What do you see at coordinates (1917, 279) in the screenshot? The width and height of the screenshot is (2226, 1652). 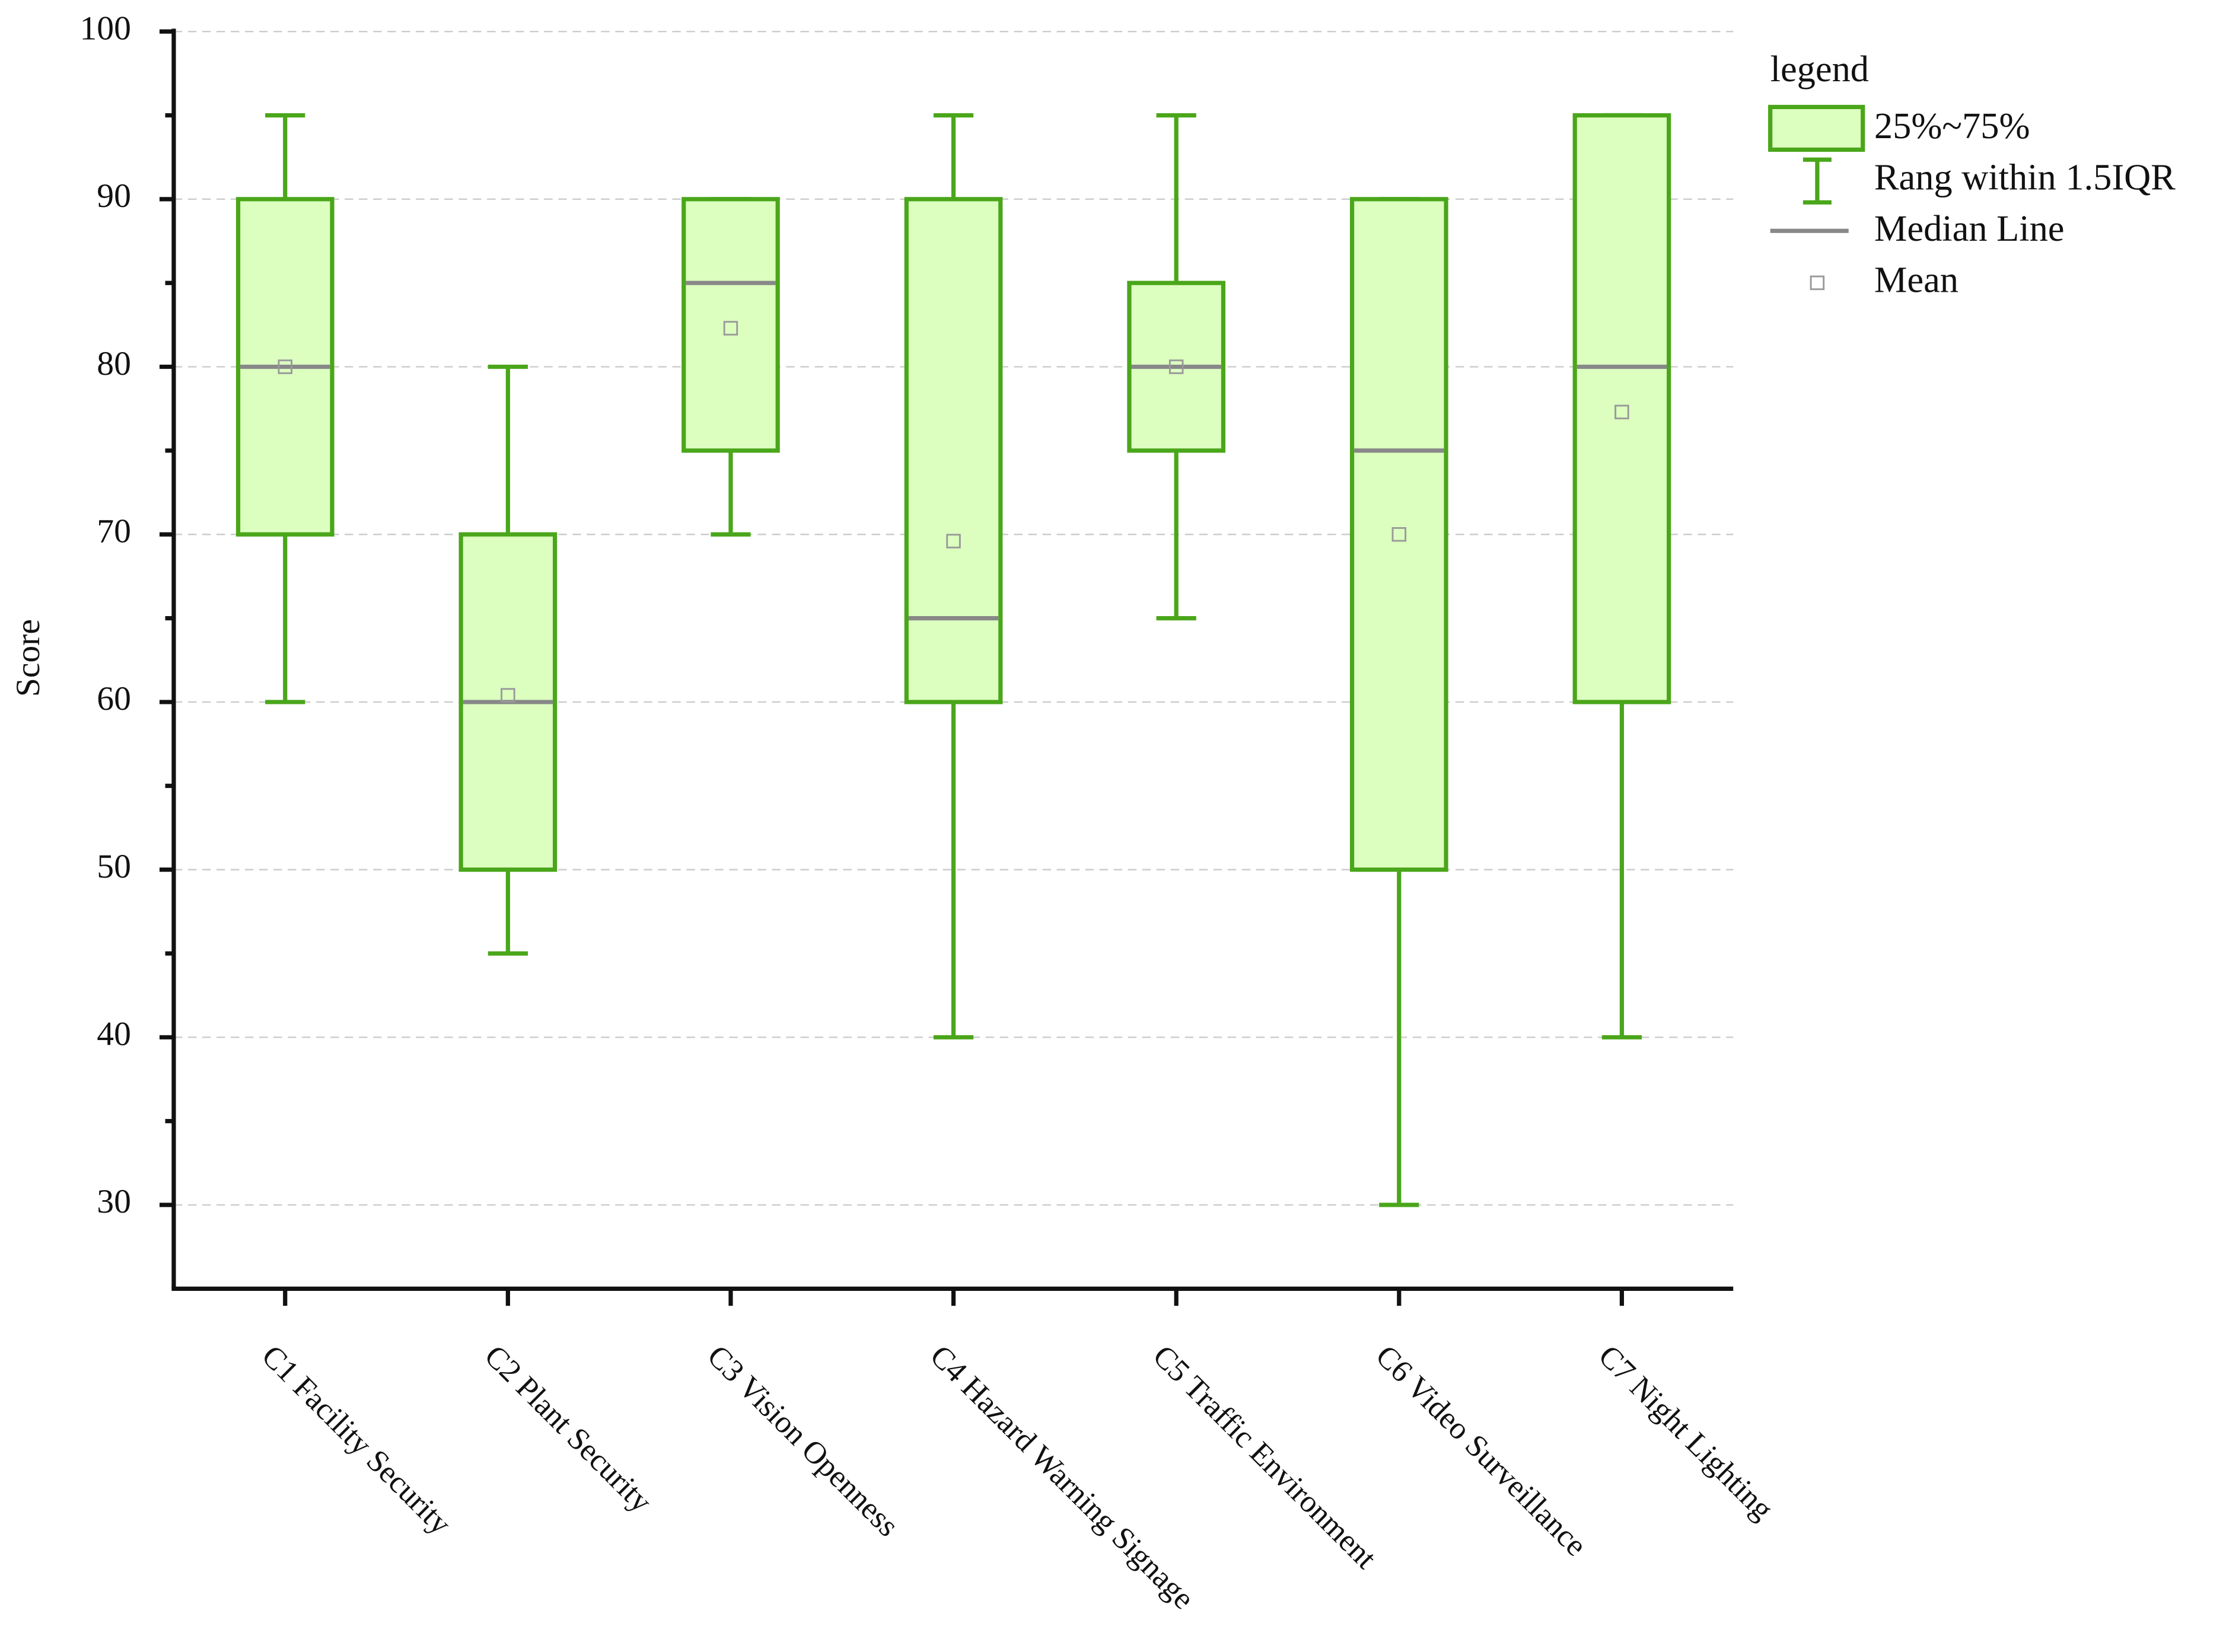 I see `legend-label: Mean` at bounding box center [1917, 279].